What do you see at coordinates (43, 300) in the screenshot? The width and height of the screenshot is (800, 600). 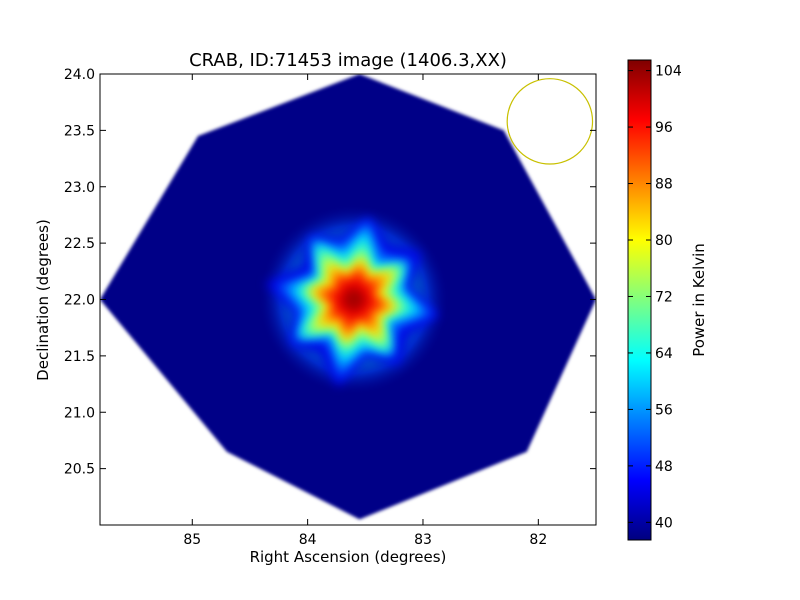 I see `y-axis-label: Declination (degrees)` at bounding box center [43, 300].